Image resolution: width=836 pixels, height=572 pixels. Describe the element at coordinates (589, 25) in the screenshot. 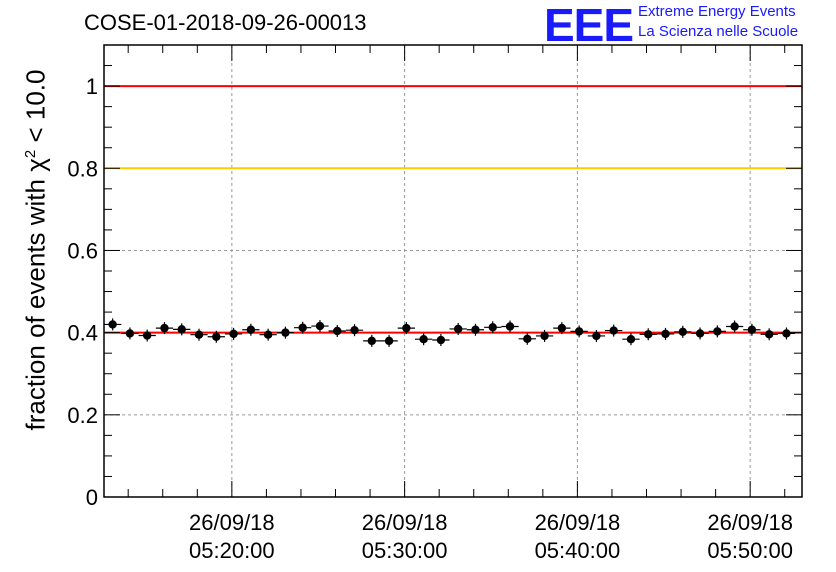

I see `eee-logo-mark: EEE` at that location.